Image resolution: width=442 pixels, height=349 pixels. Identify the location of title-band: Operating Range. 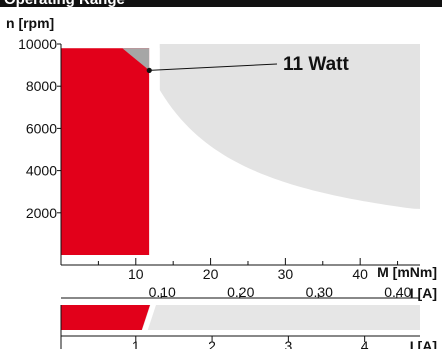
(221, 4).